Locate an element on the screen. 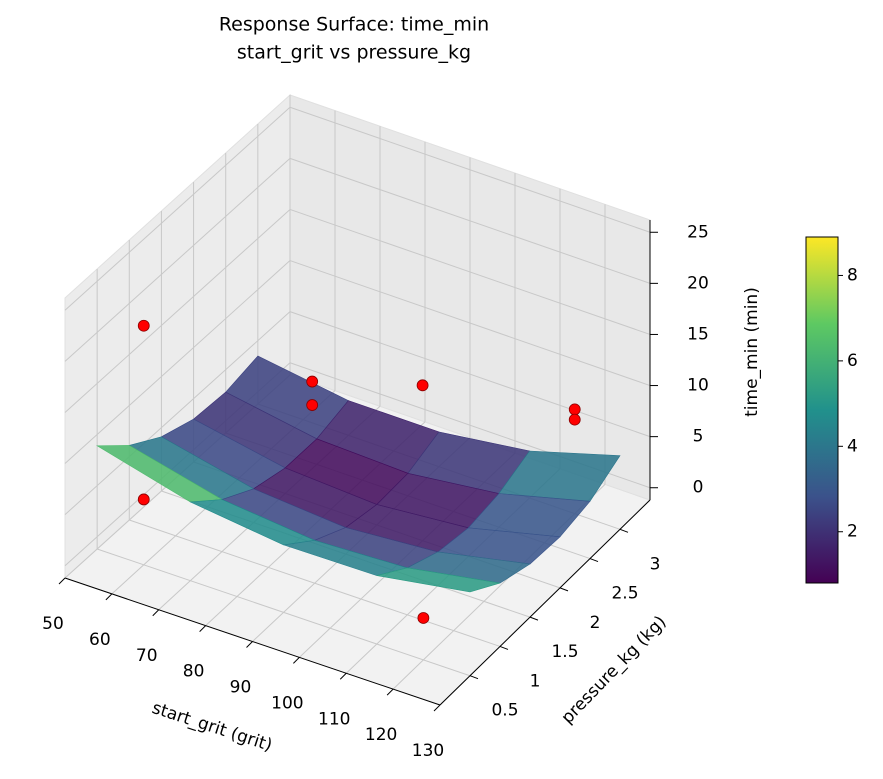  x-tick-label: 110 is located at coordinates (334, 719).